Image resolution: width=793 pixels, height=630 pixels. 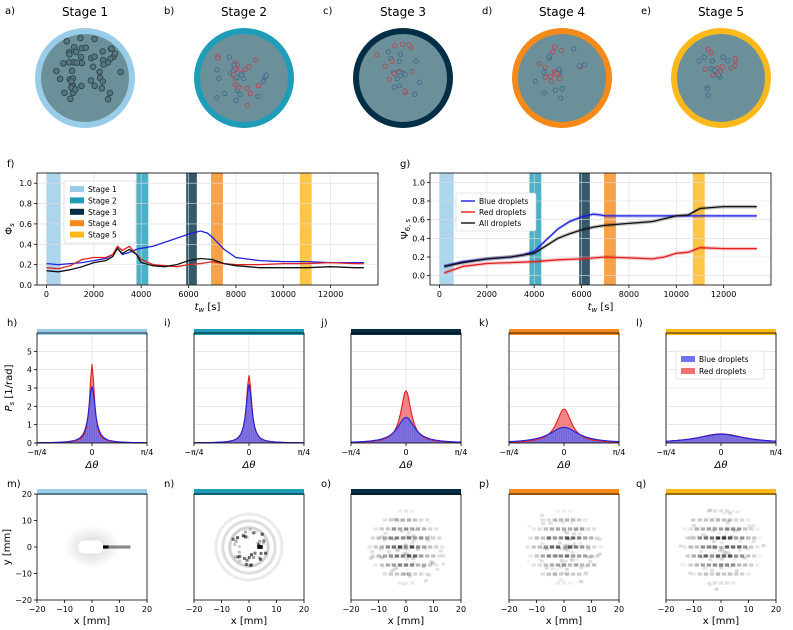 What do you see at coordinates (351, 609) in the screenshot?
I see `x-tick-label: −20` at bounding box center [351, 609].